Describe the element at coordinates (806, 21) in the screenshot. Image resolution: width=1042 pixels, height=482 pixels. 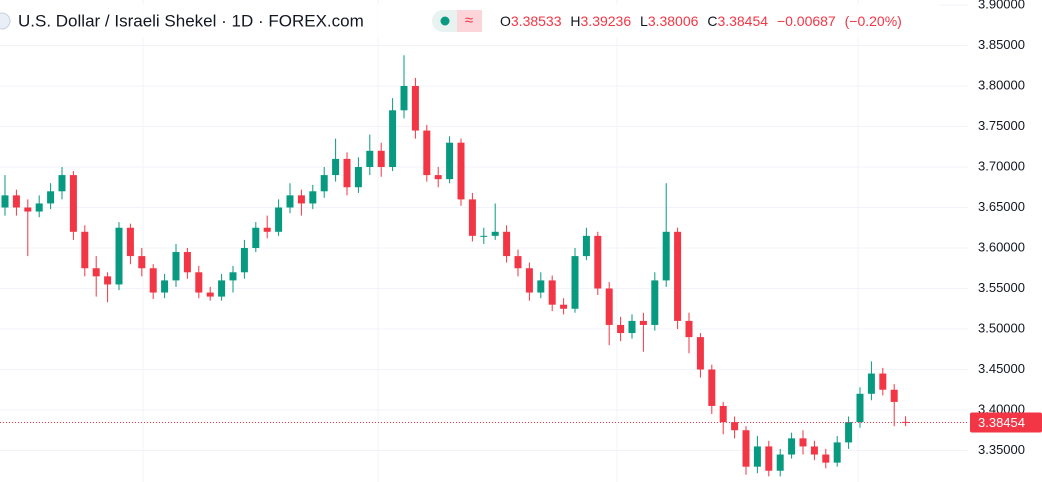
I see `change: −0.00687` at that location.